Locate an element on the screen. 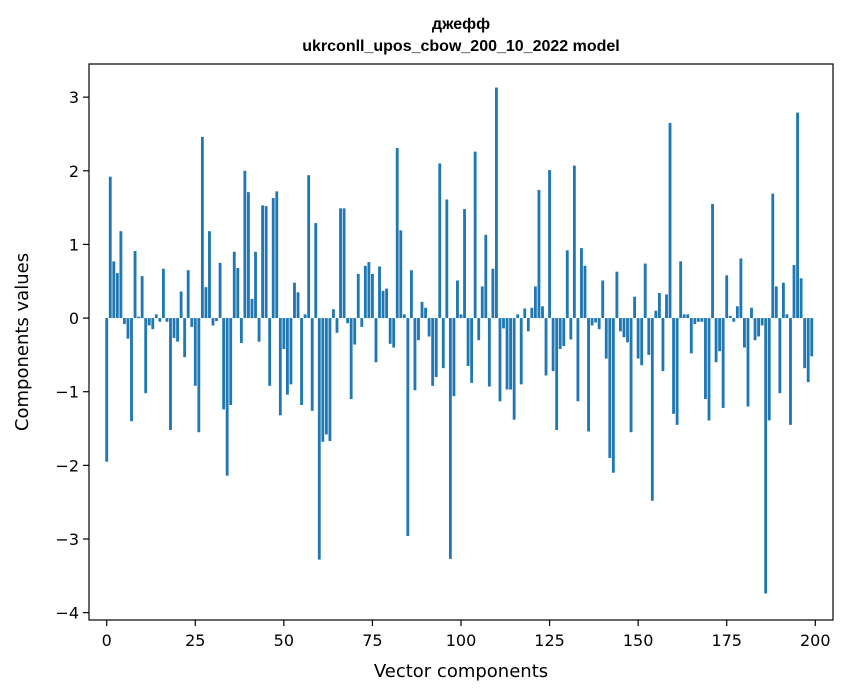 The height and width of the screenshot is (696, 847). y-tick-label: 0 is located at coordinates (74, 318).